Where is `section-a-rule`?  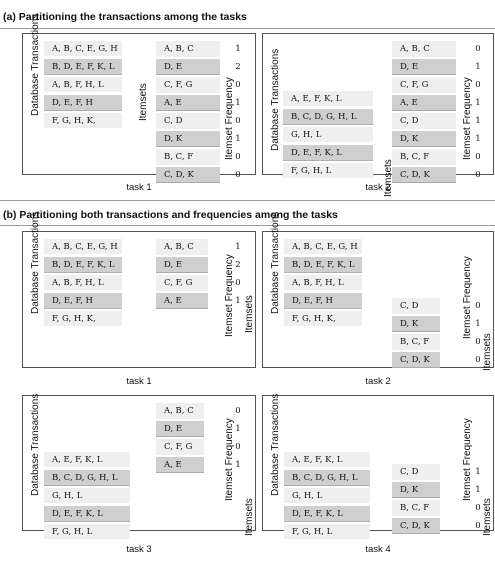 section-a-rule is located at coordinates (247, 28).